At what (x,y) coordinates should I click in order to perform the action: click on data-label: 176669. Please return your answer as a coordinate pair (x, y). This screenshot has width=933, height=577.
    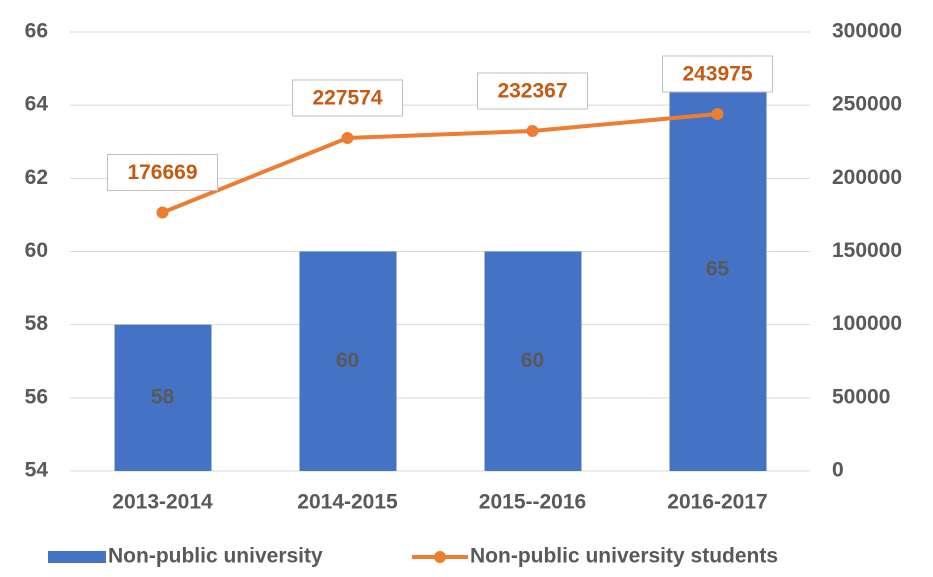
    Looking at the image, I should click on (162, 172).